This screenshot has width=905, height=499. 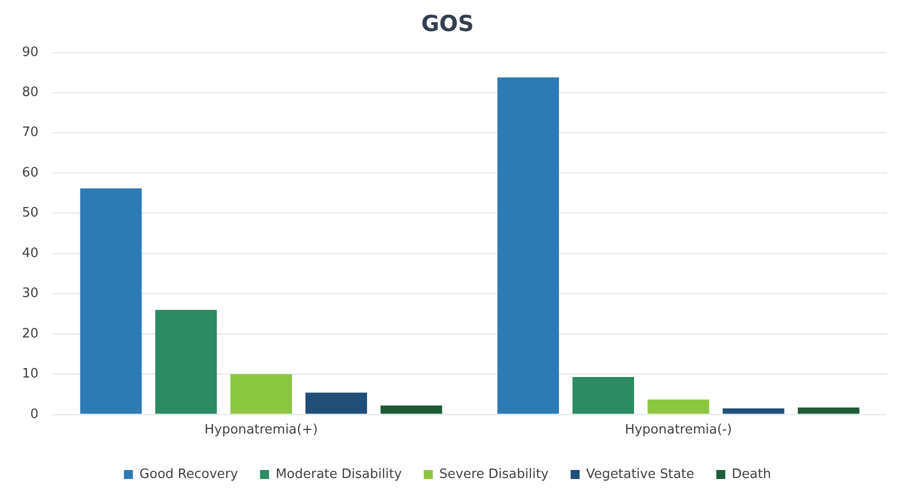 What do you see at coordinates (339, 474) in the screenshot?
I see `legend-label: Moderate Disability` at bounding box center [339, 474].